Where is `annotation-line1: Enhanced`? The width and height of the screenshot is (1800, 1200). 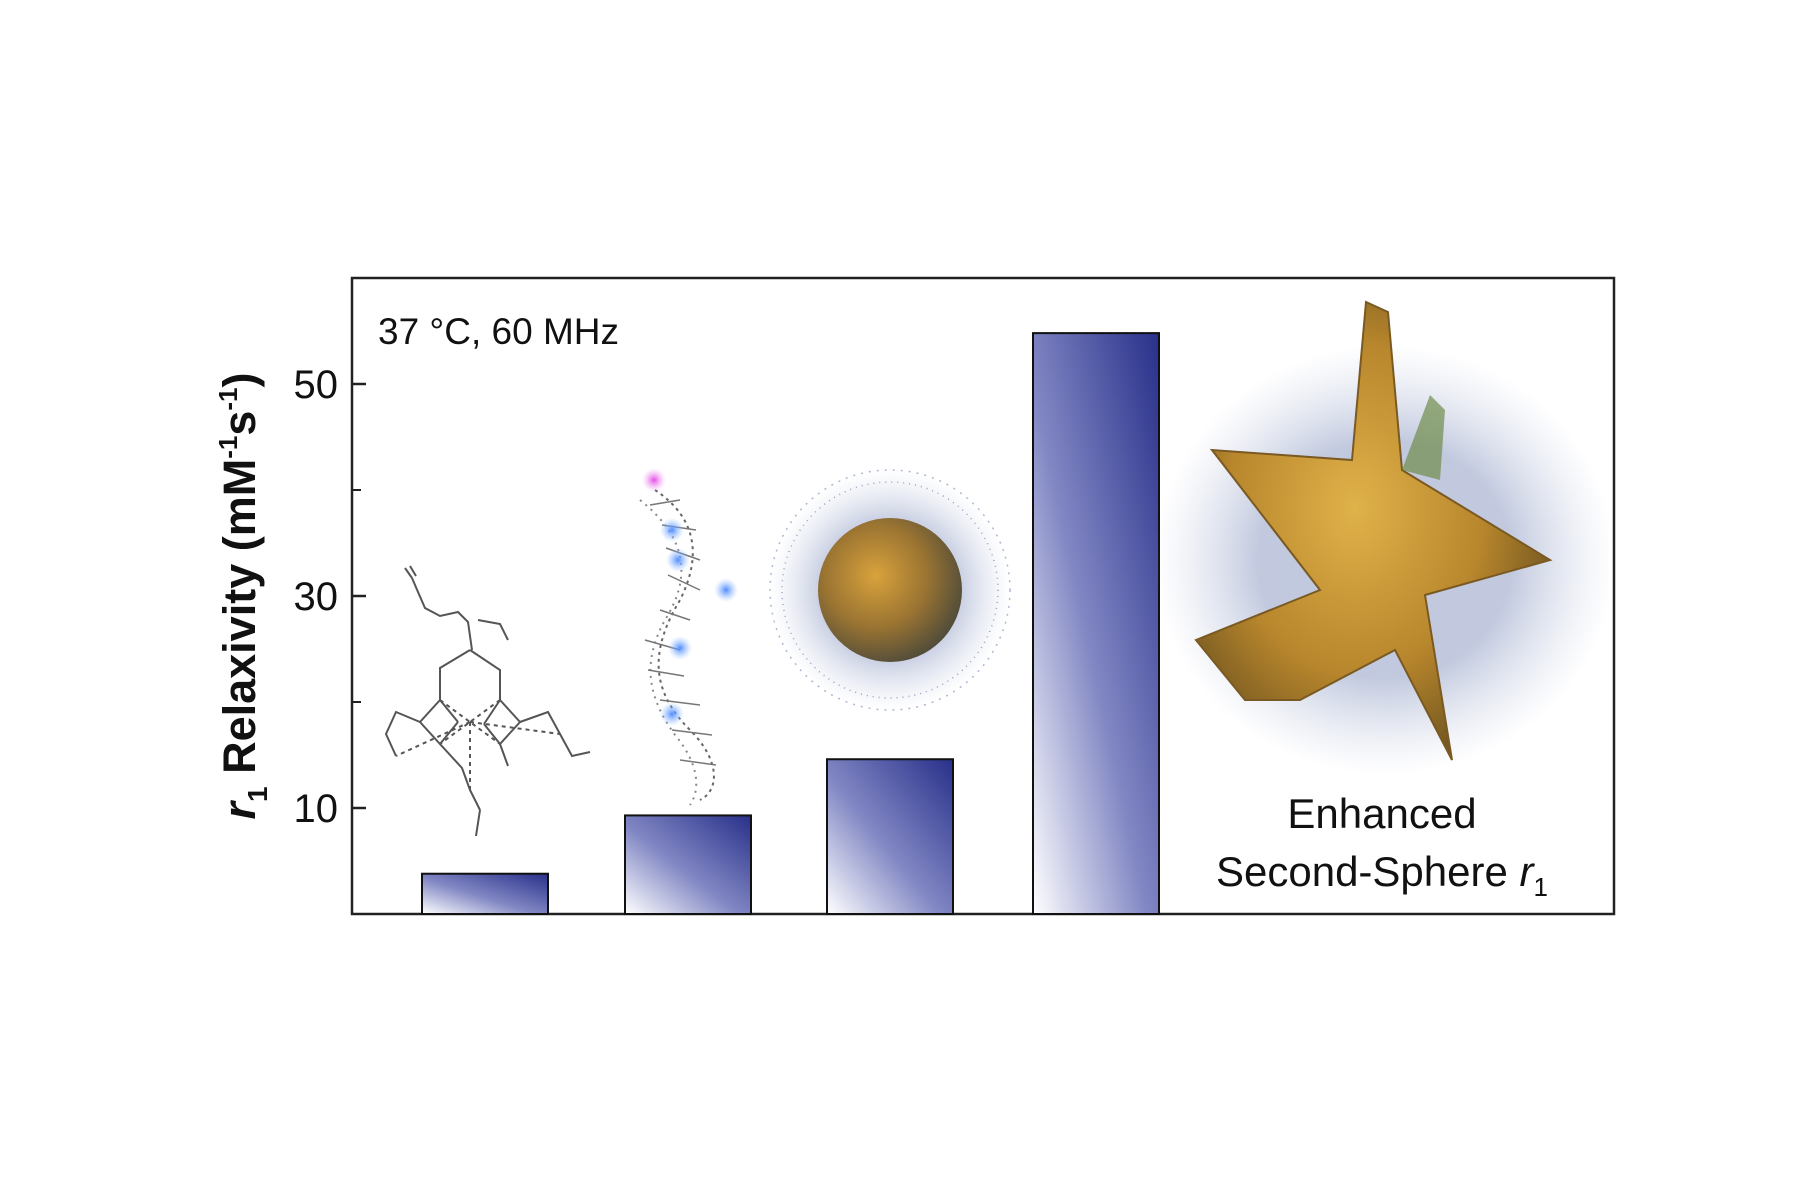
annotation-line1: Enhanced is located at coordinates (1381, 813).